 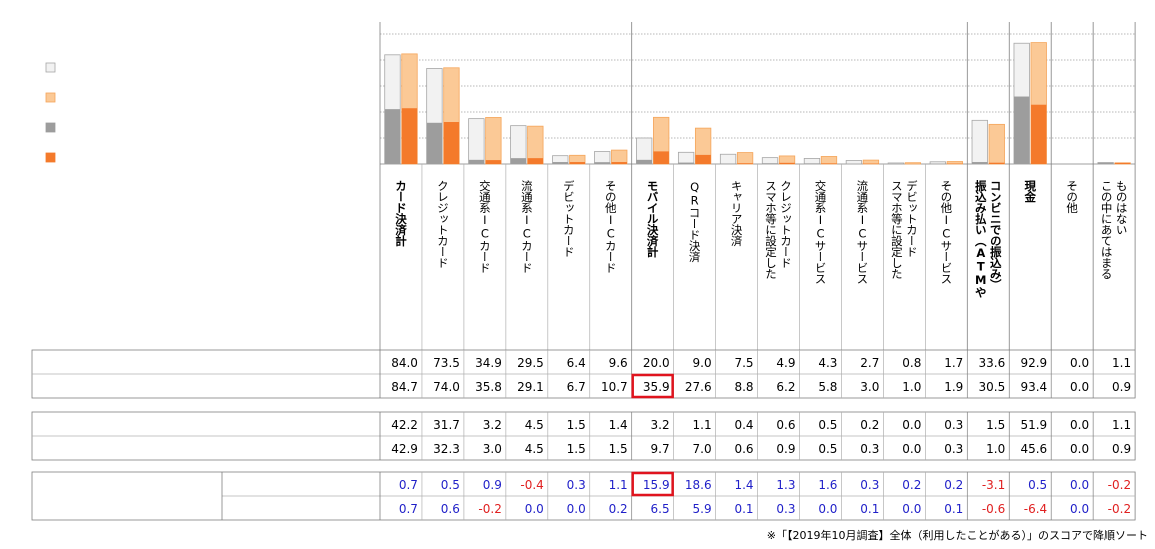 What do you see at coordinates (785, 387) in the screenshot?
I see `table-cell: 6.2` at bounding box center [785, 387].